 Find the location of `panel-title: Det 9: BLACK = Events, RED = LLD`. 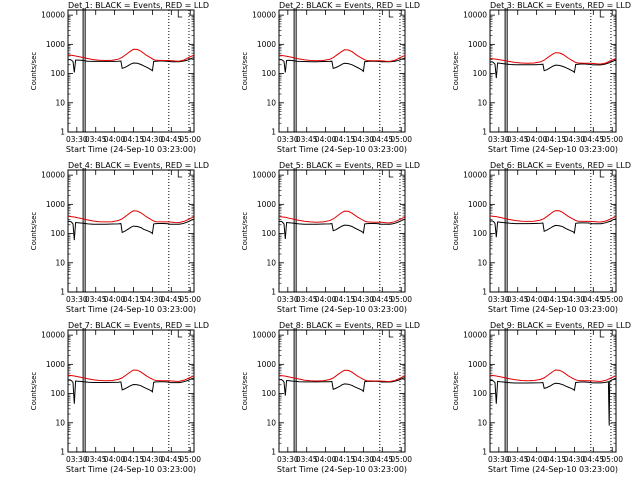

panel-title: Det 9: BLACK = Events, RED = LLD is located at coordinates (560, 325).